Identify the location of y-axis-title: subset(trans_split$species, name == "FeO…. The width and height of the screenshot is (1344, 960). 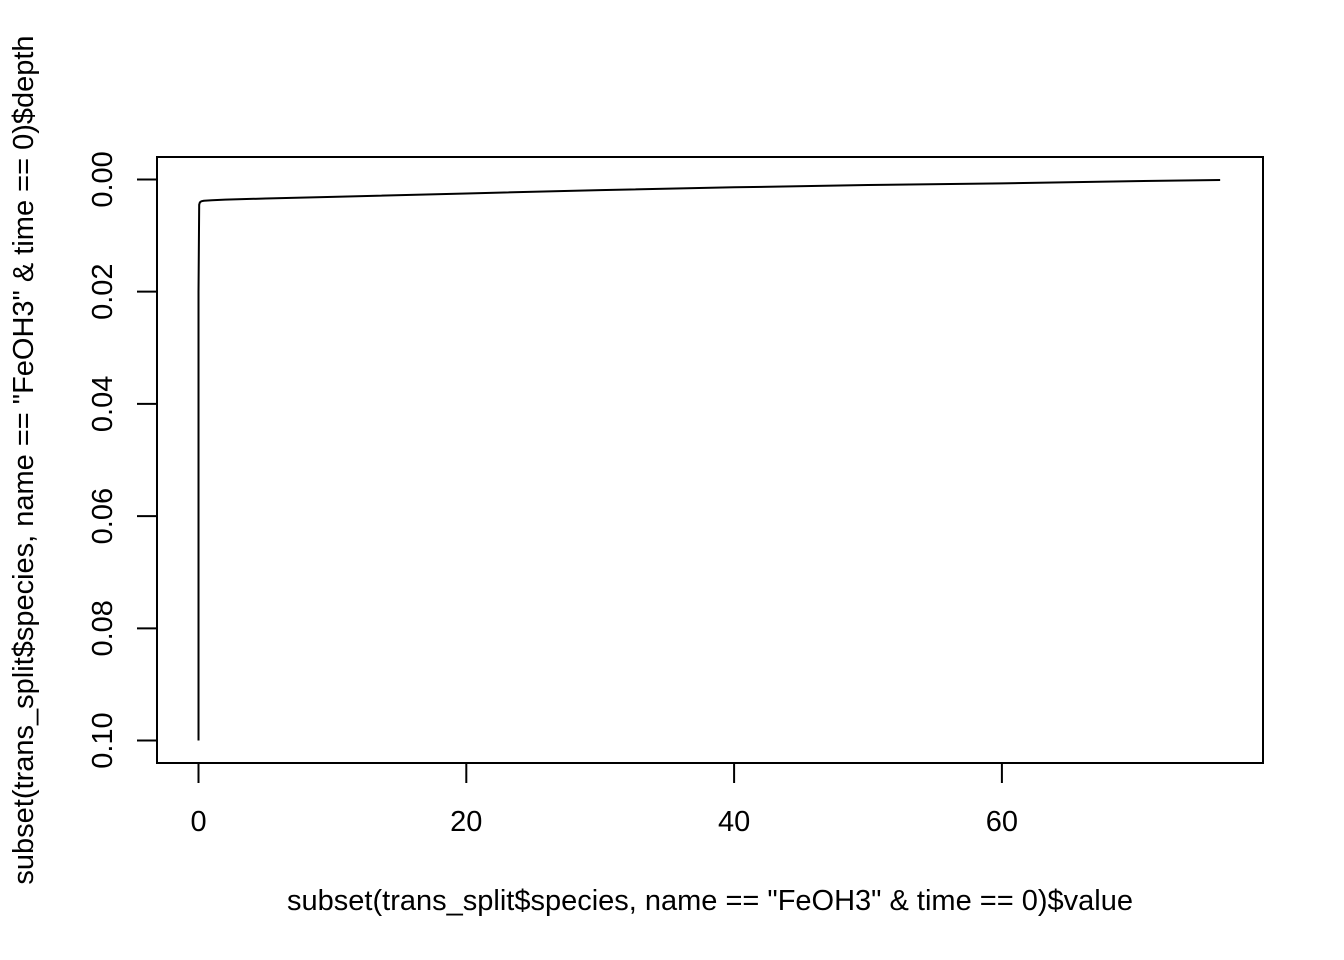
(24, 459).